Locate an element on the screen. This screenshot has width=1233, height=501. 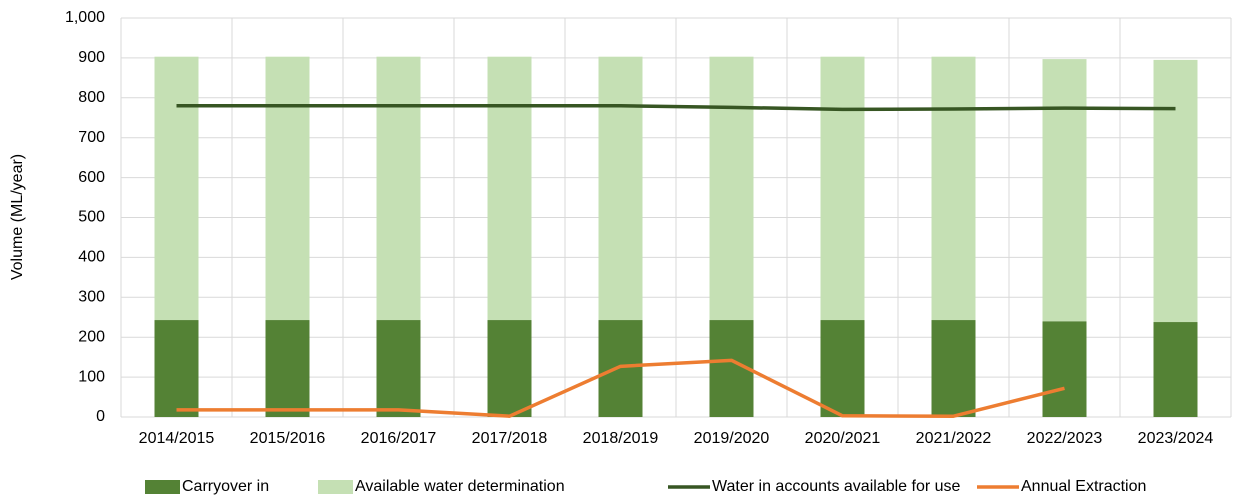
x-tick-label: 2016/2017 is located at coordinates (399, 438).